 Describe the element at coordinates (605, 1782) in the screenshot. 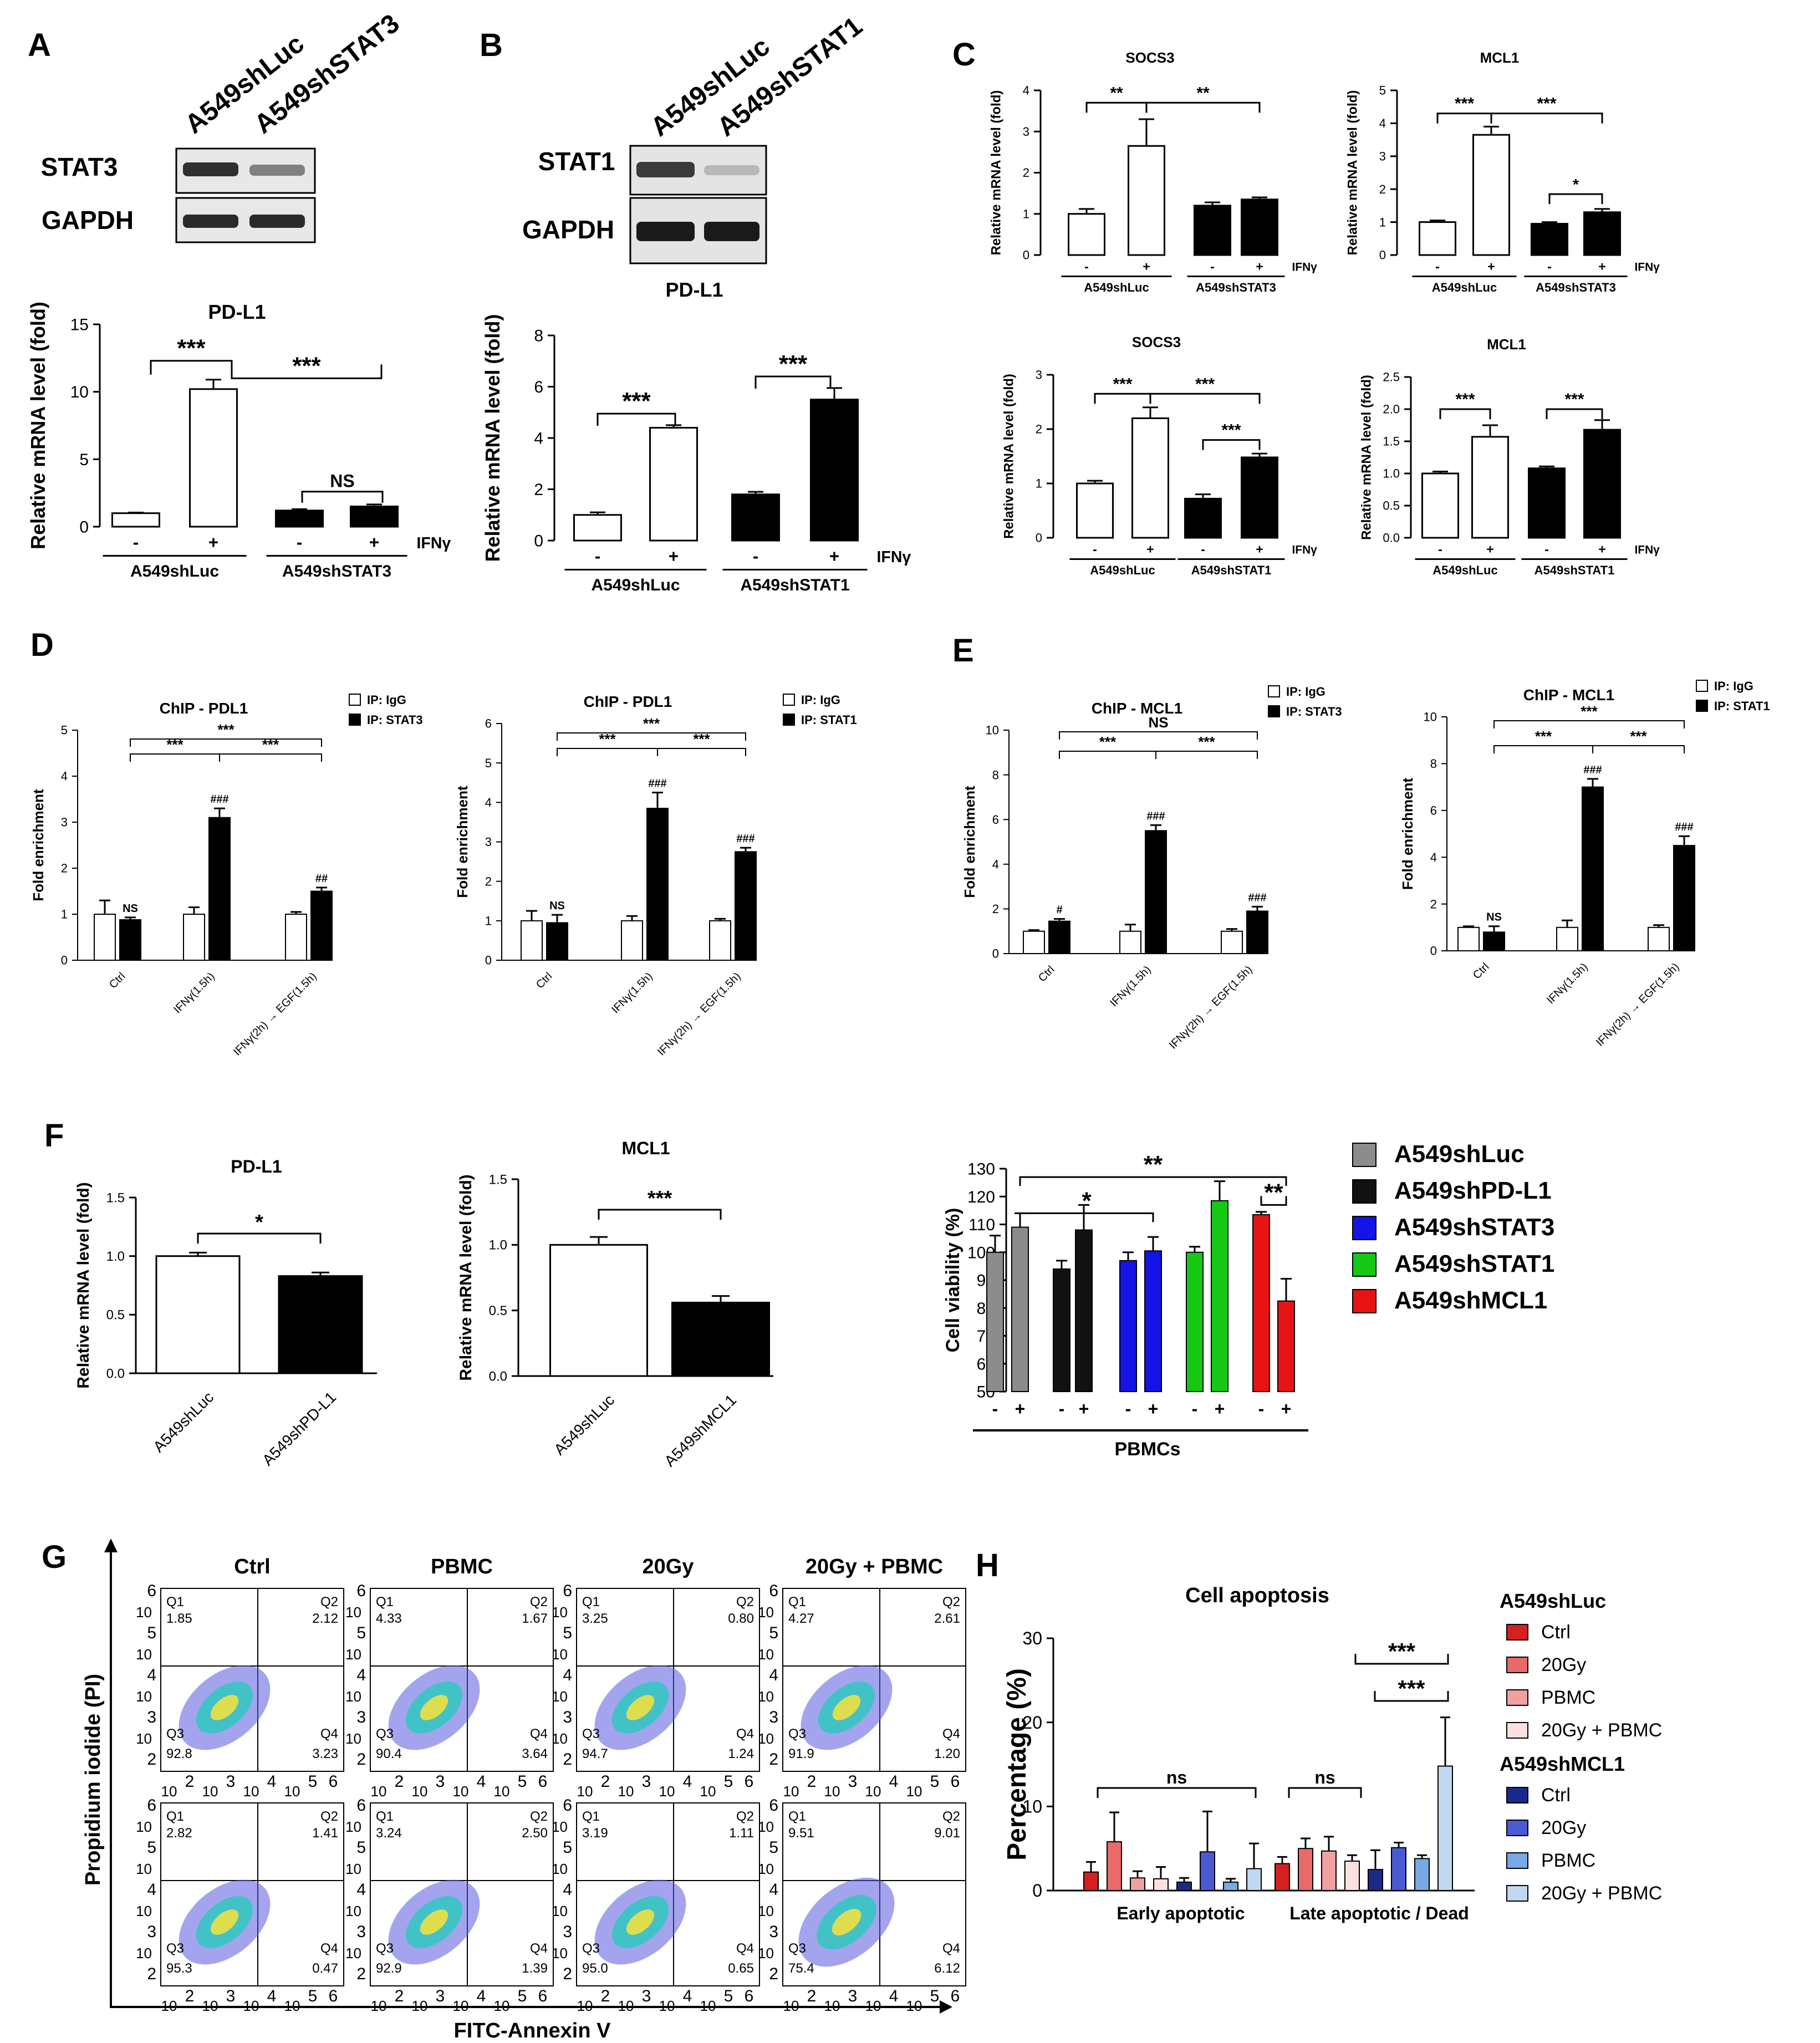

I see `x-tick-label: 2` at that location.